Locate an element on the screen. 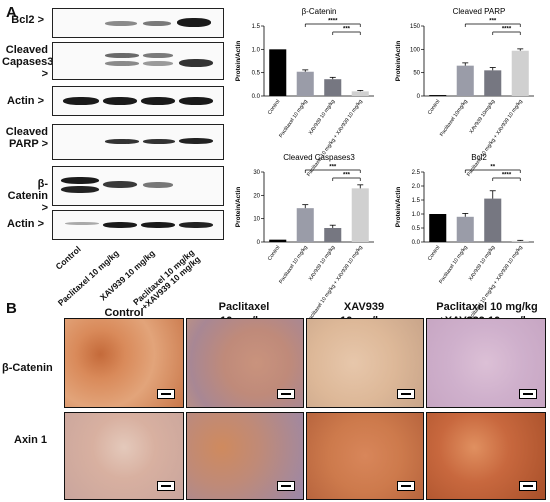  ihc-row-axin1: Axin 1 is located at coordinates (31, 440).